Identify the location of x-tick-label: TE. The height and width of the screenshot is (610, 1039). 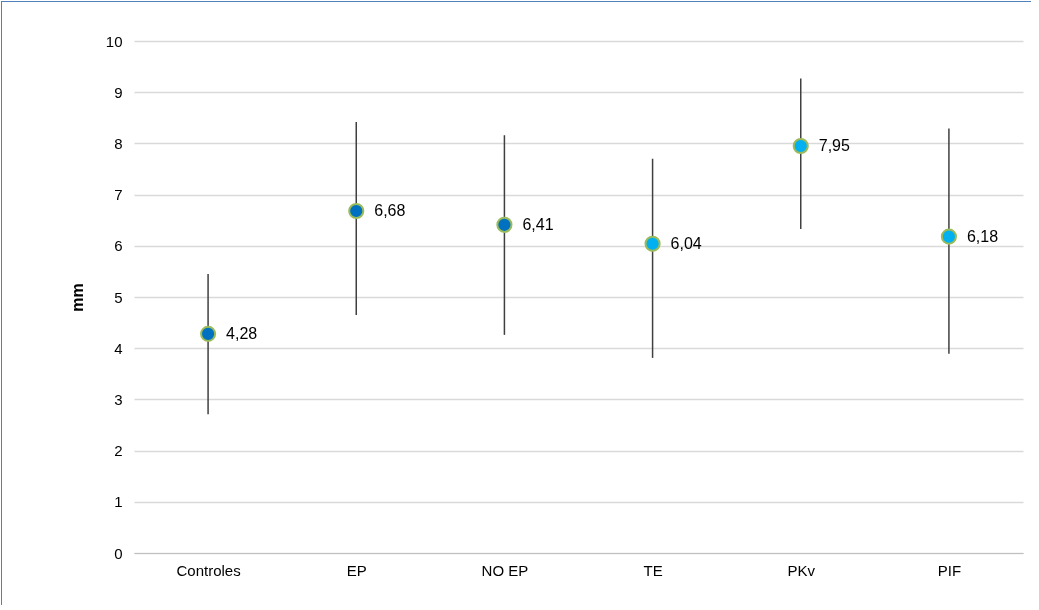
(653, 570).